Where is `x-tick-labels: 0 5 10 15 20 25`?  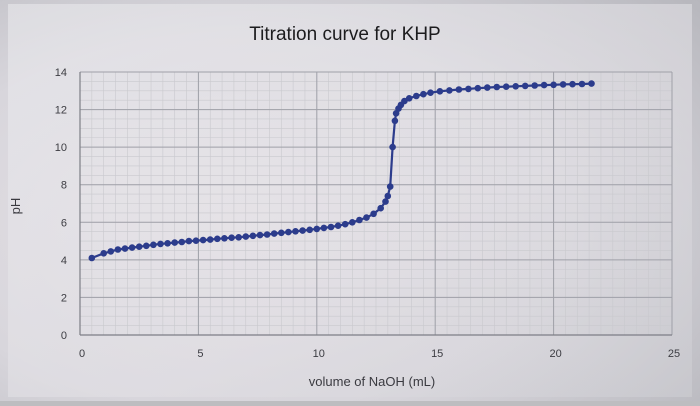
x-tick-labels: 0 5 10 15 20 25 is located at coordinates (379, 354).